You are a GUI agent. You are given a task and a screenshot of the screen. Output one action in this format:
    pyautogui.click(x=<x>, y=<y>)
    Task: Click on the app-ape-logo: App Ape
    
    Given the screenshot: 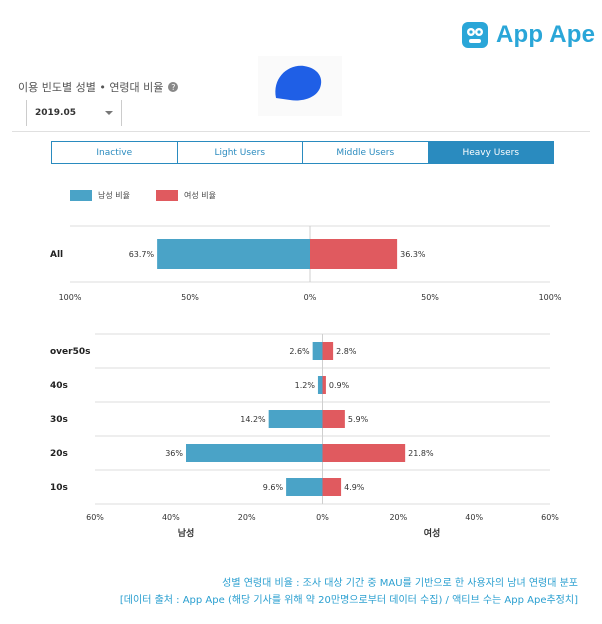 What is the action you would take?
    pyautogui.click(x=527, y=35)
    